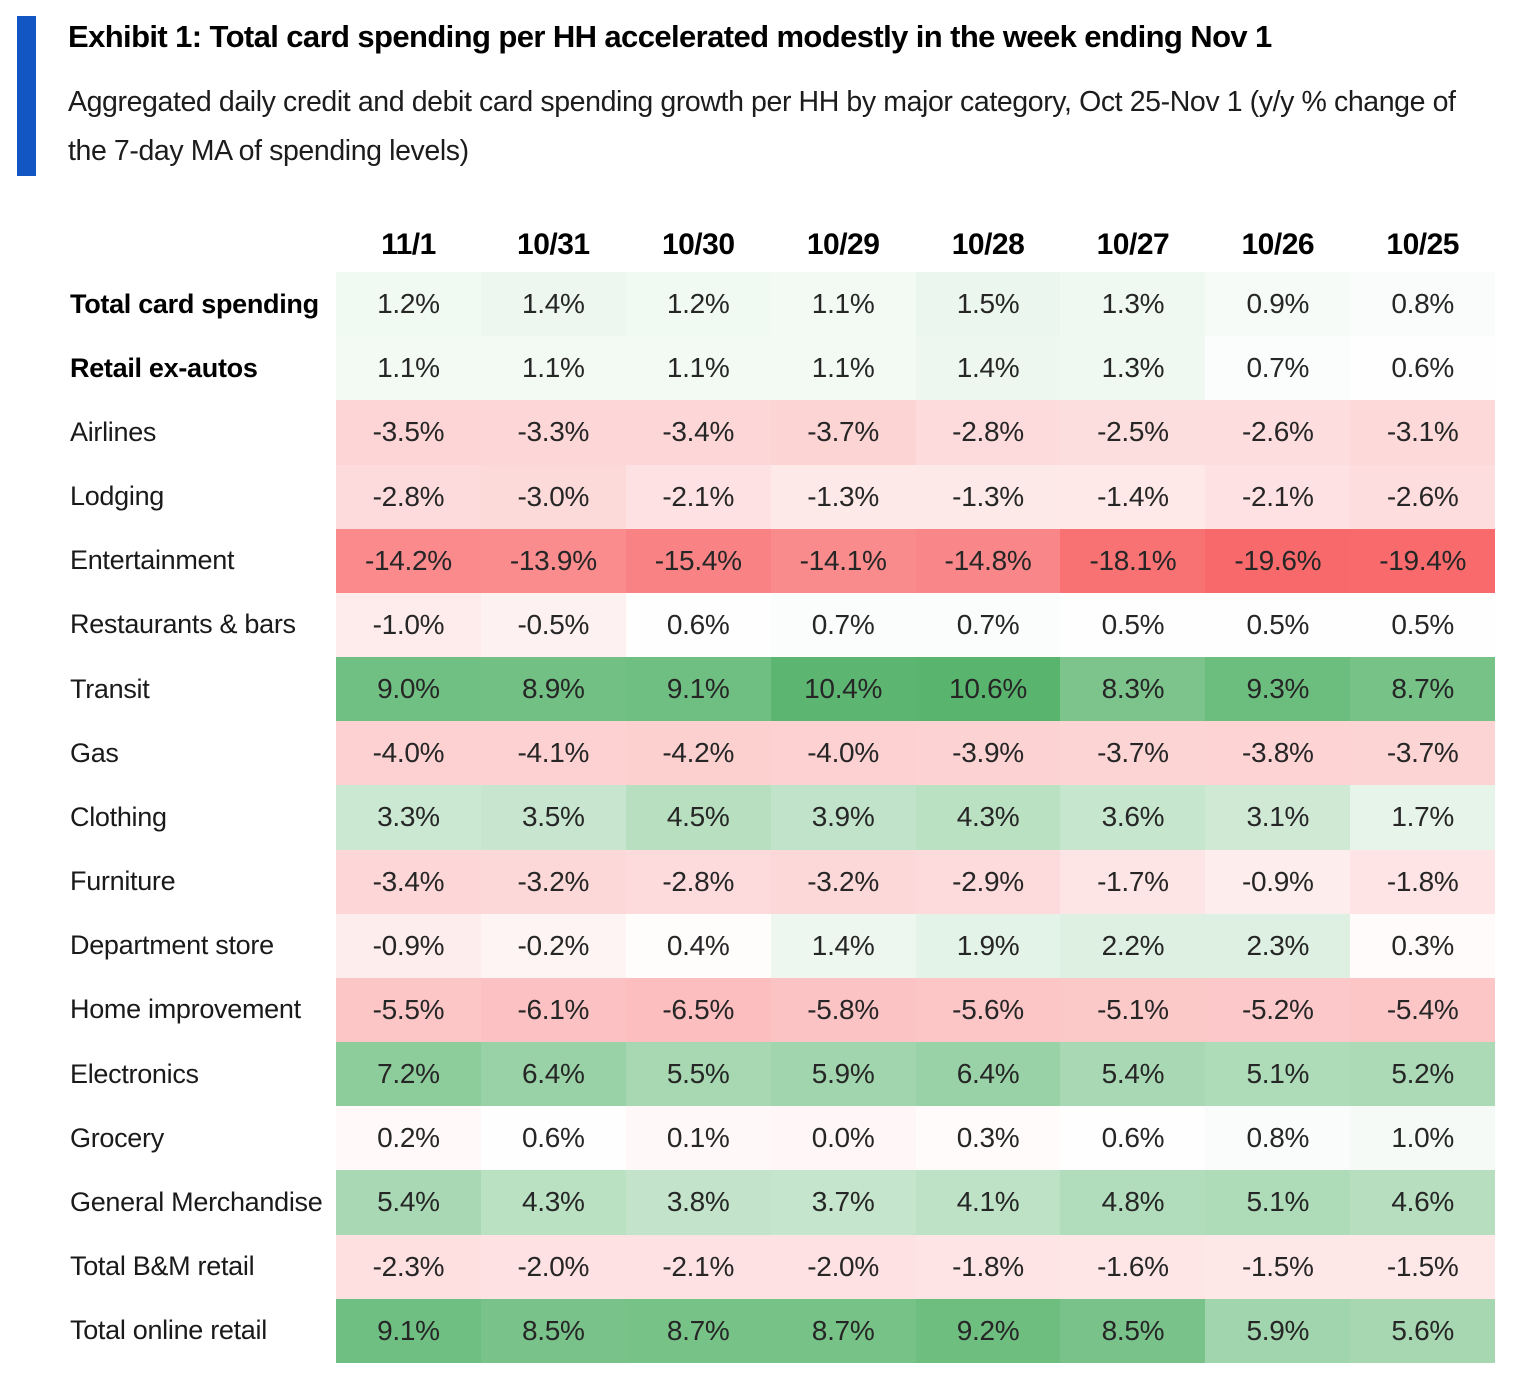 The width and height of the screenshot is (1522, 1390). What do you see at coordinates (1423, 1138) in the screenshot?
I see `value-cell: 1.0%` at bounding box center [1423, 1138].